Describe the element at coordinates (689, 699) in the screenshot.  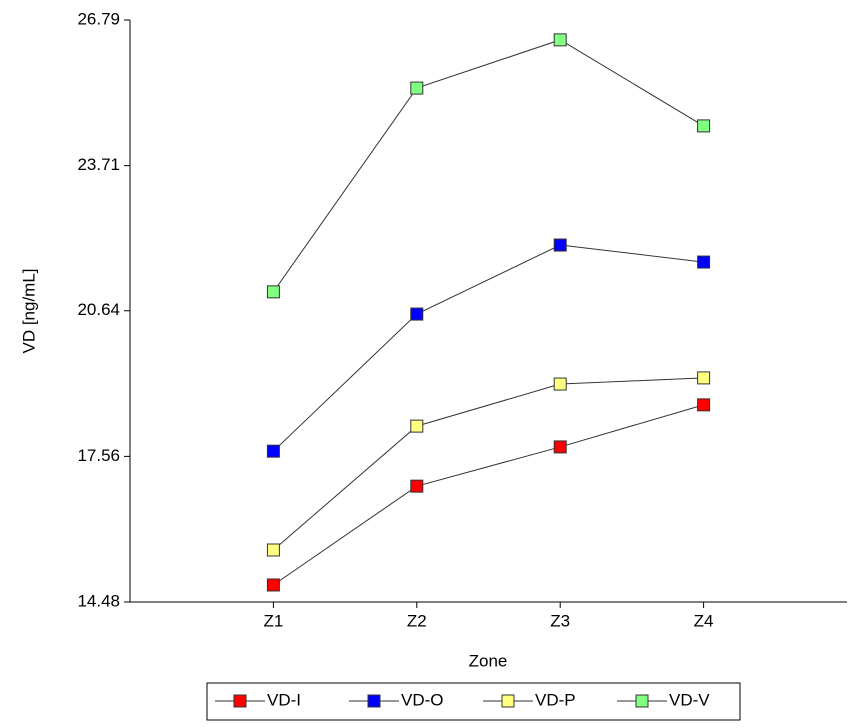
I see `legend-label: VD-V` at that location.